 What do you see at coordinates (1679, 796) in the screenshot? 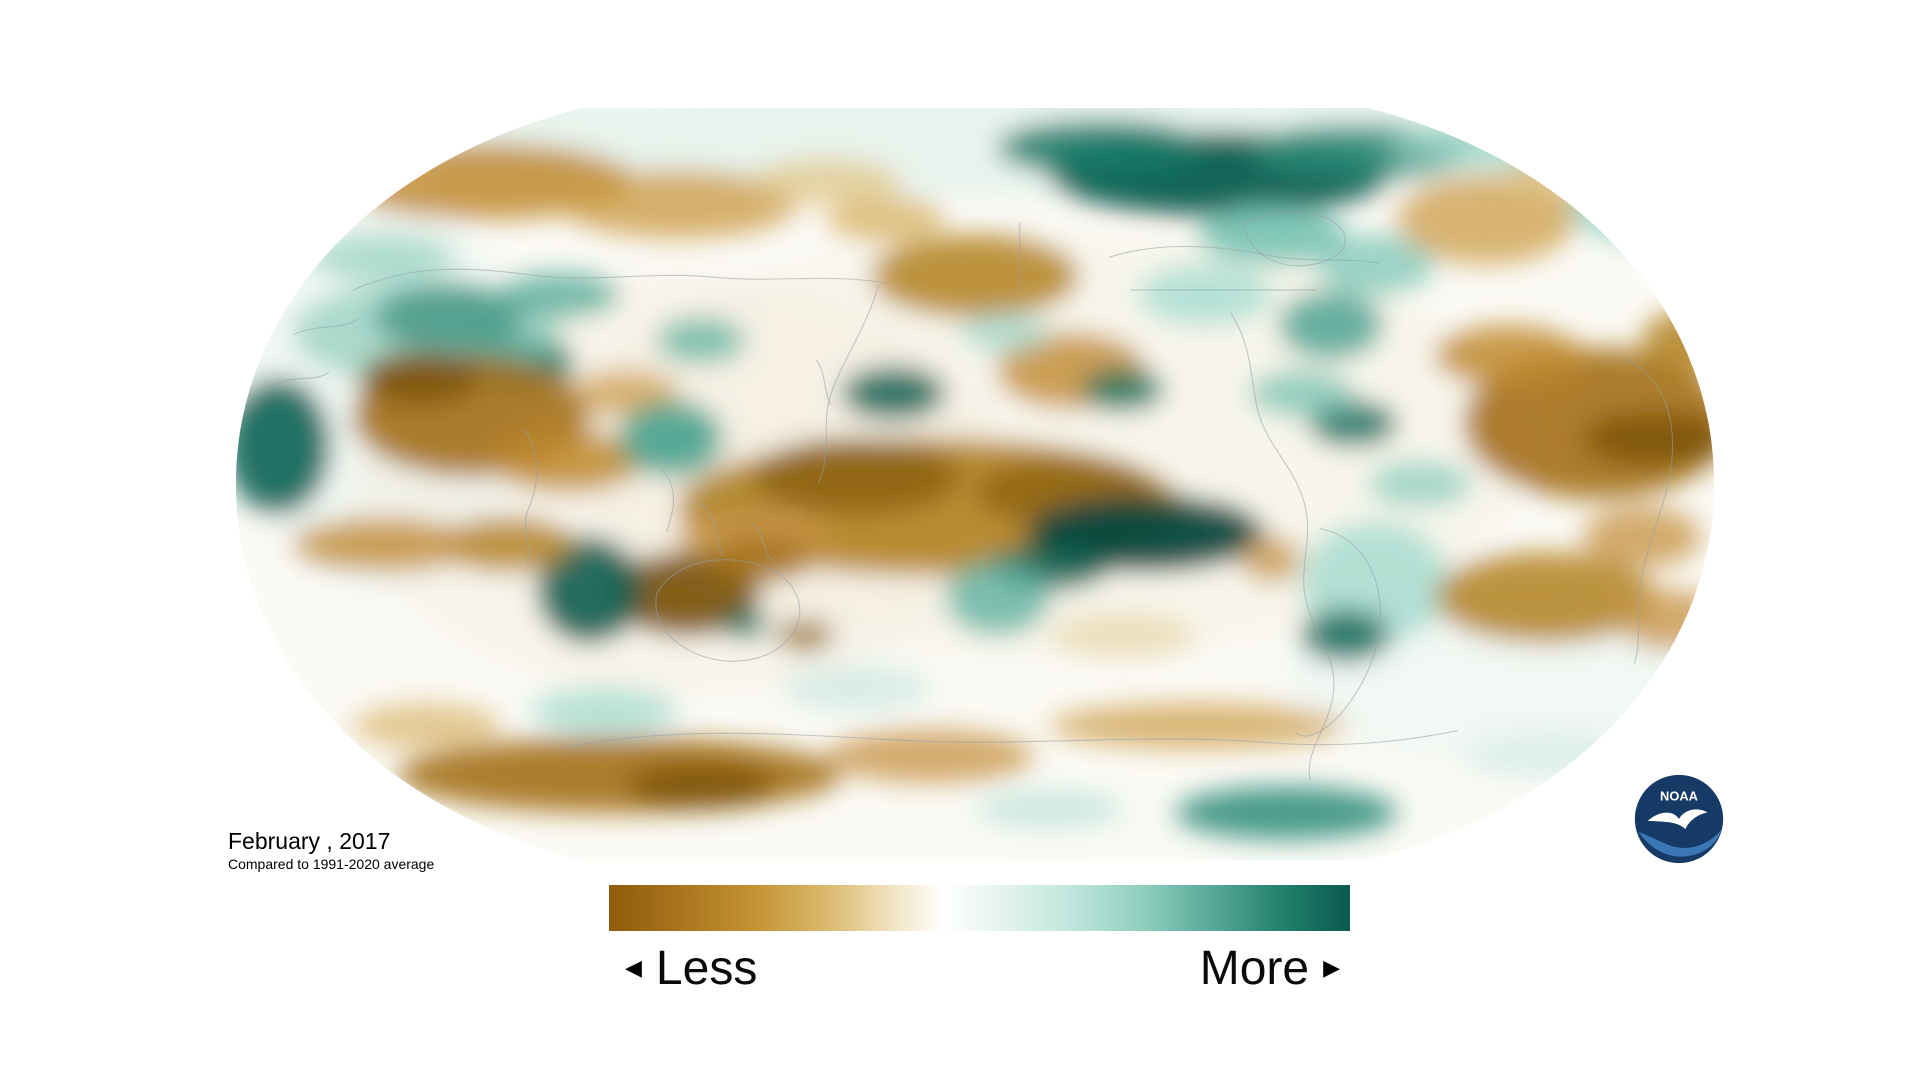
I see `noaa-logo-text: NOAA` at bounding box center [1679, 796].